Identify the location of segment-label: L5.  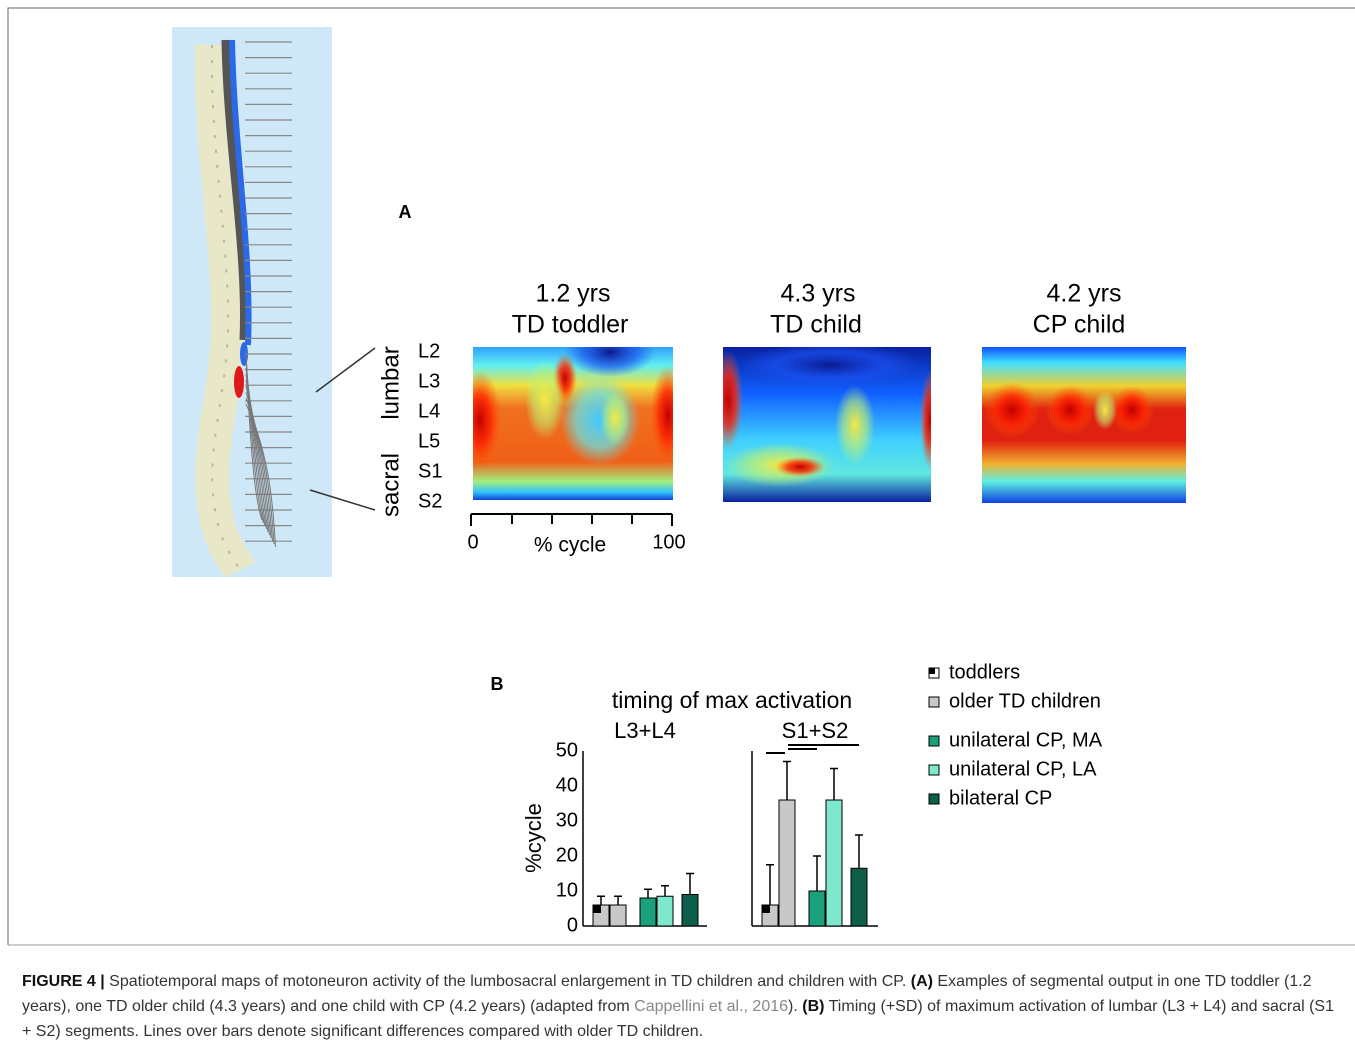
(429, 441).